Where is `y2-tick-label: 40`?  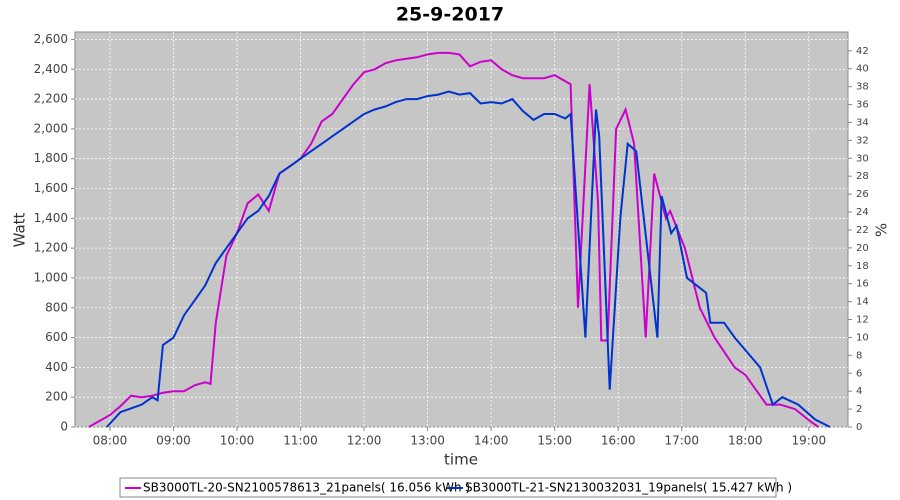 y2-tick-label: 40 is located at coordinates (862, 69).